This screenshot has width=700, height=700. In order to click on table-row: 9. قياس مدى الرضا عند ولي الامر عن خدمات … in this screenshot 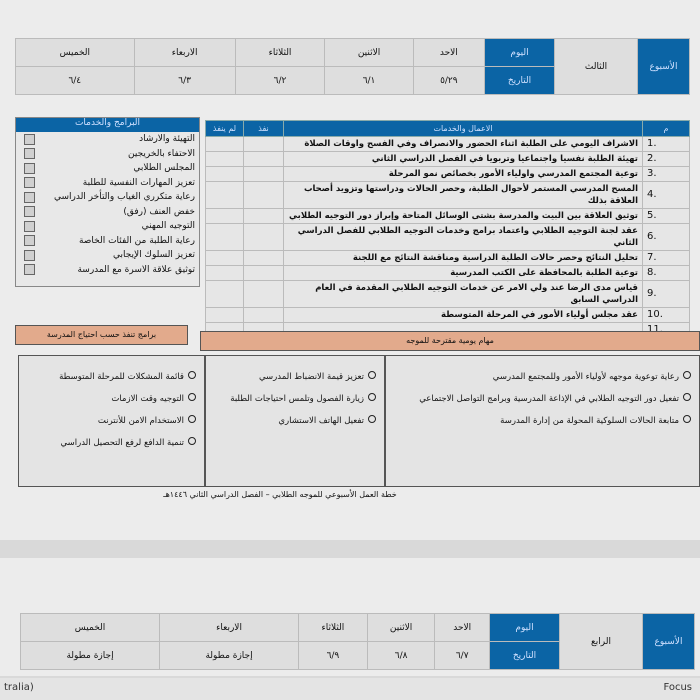, I will do `click(447, 294)`.